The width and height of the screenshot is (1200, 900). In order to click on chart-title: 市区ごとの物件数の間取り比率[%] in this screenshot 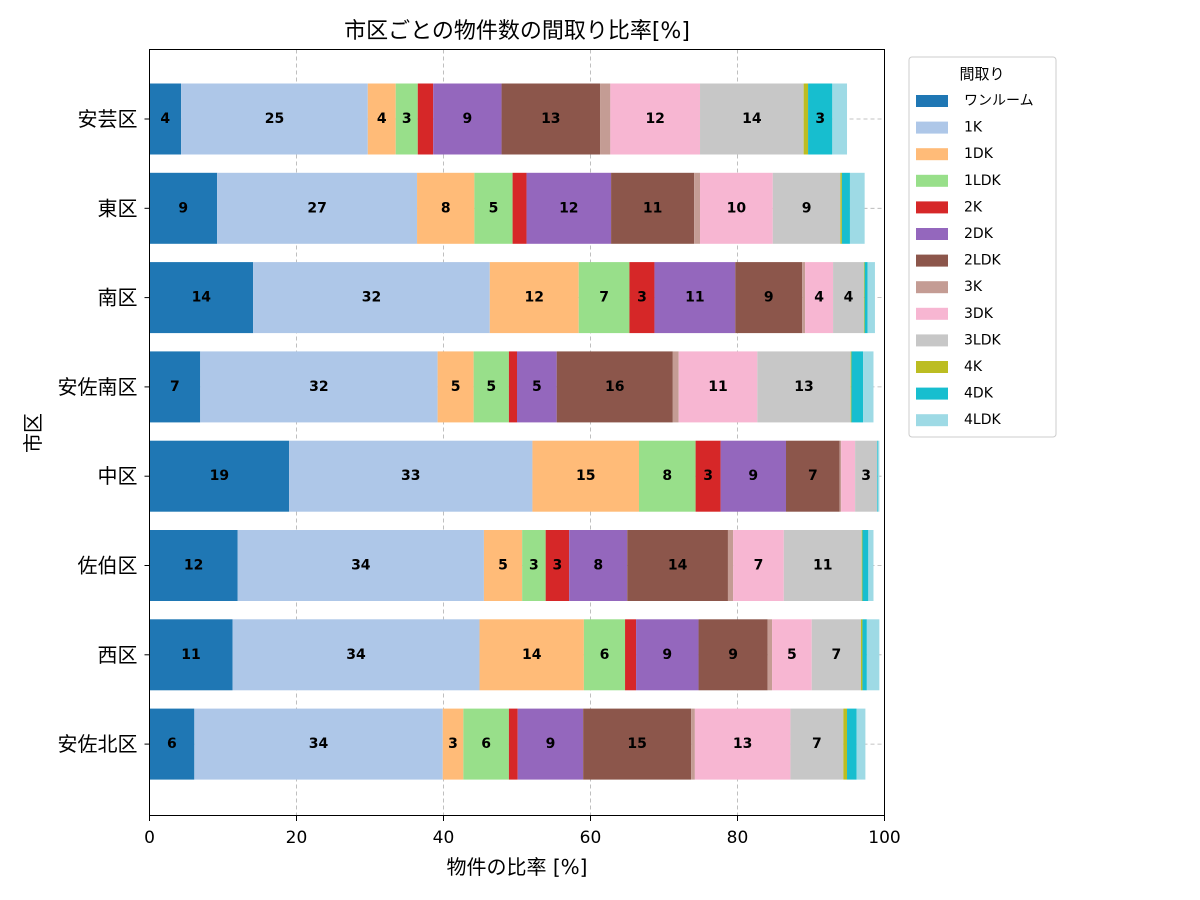, I will do `click(517, 31)`.